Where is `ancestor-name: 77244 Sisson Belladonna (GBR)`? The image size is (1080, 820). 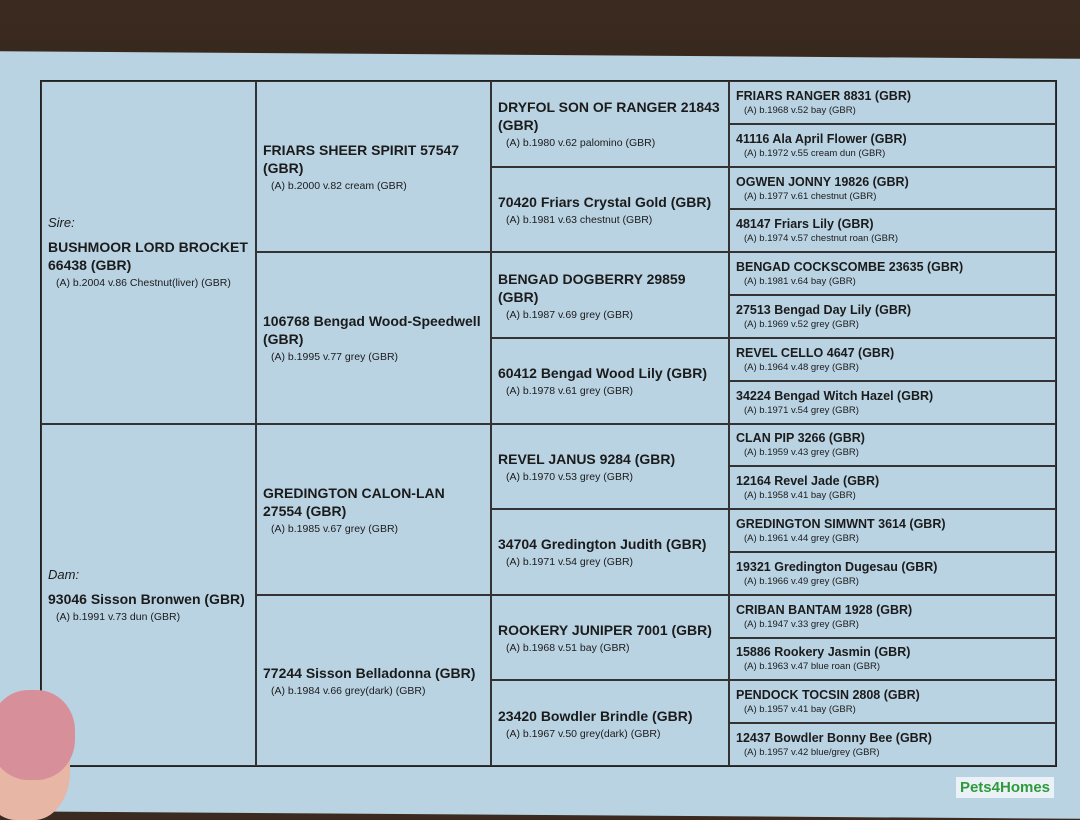 ancestor-name: 77244 Sisson Belladonna (GBR) is located at coordinates (369, 672).